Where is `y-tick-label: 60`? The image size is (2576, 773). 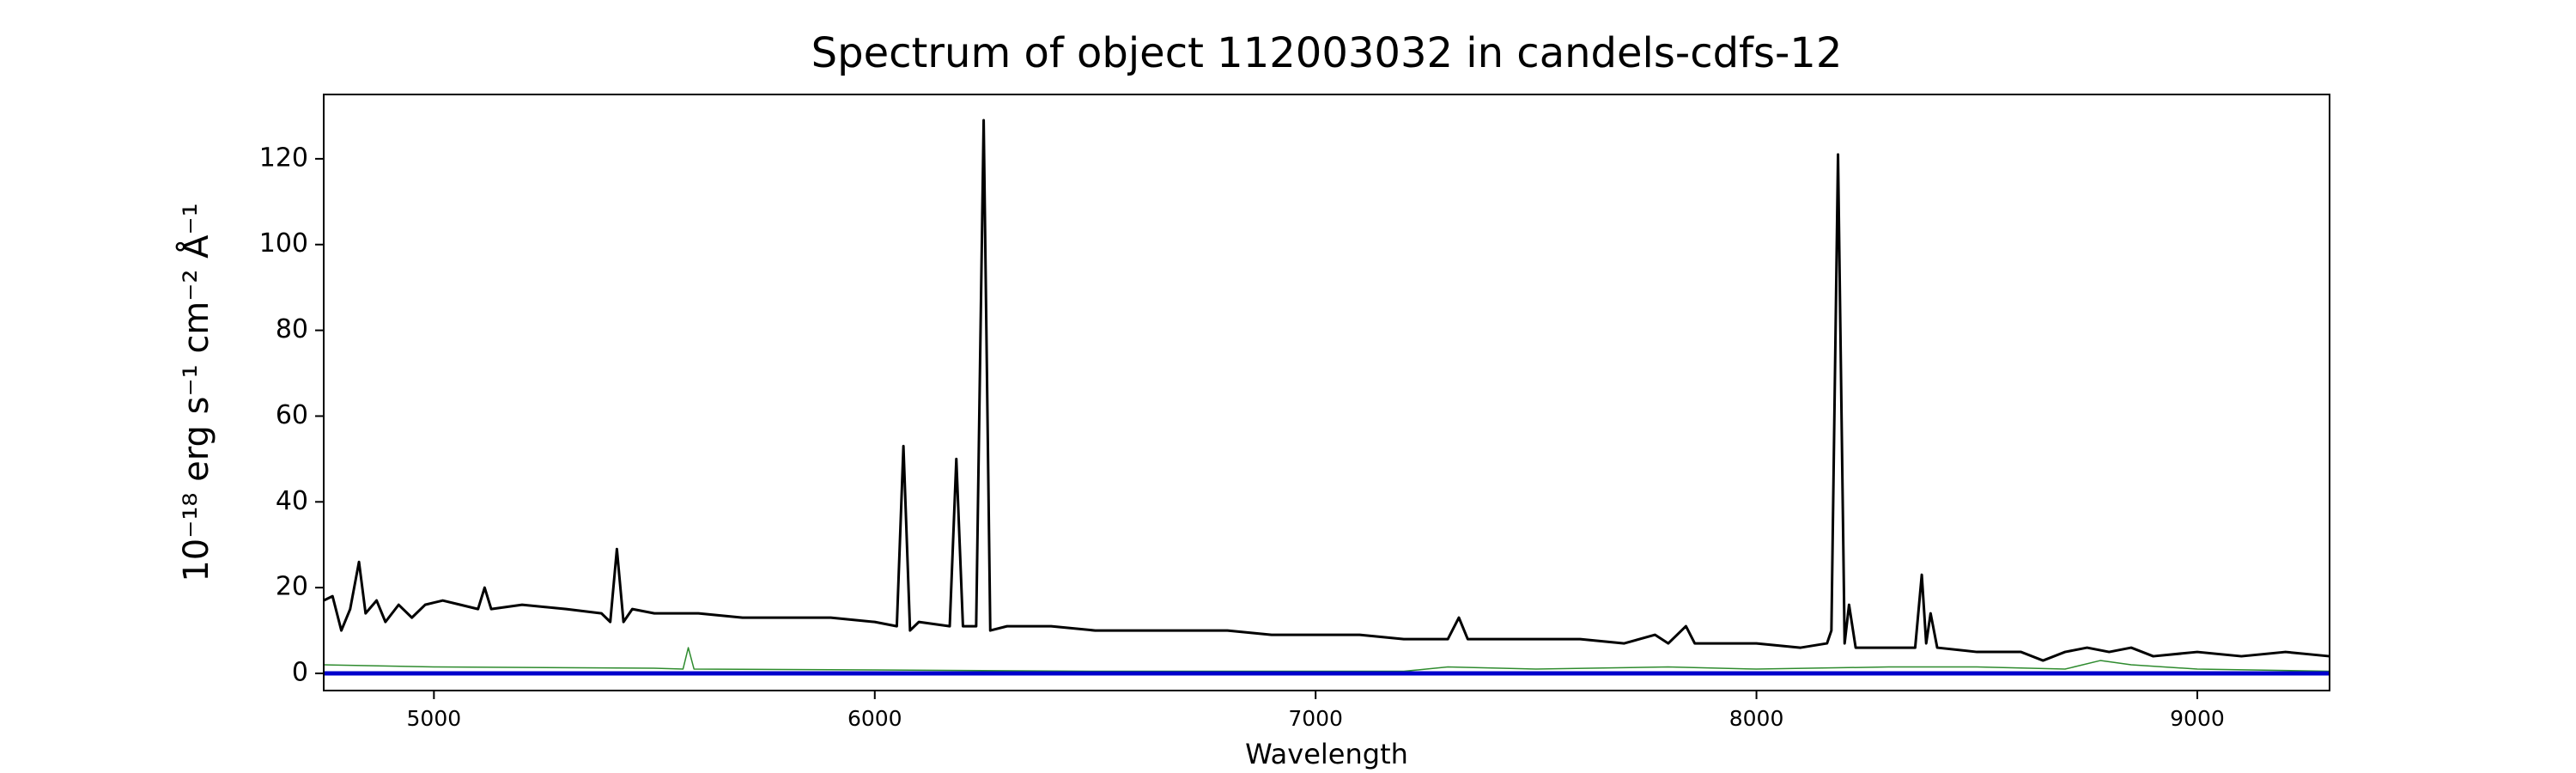
y-tick-label: 60 is located at coordinates (292, 415).